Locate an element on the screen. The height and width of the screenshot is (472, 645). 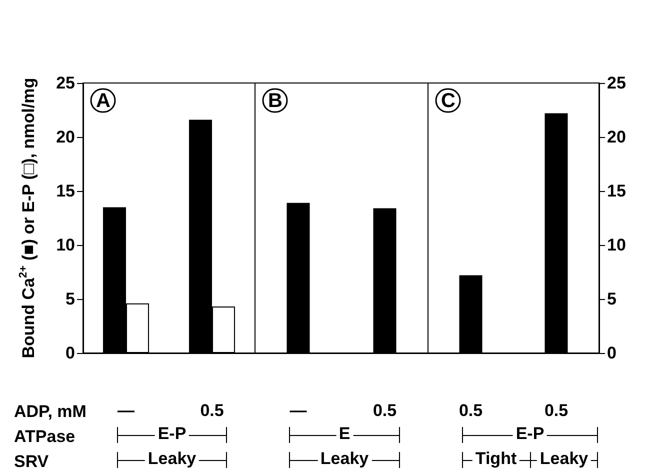
y-tick-label: 0 is located at coordinates (70, 353).